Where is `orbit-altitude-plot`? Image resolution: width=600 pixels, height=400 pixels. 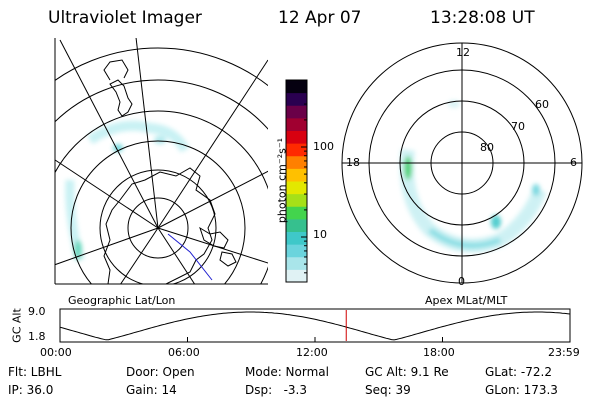 orbit-altitude-plot is located at coordinates (315, 325).